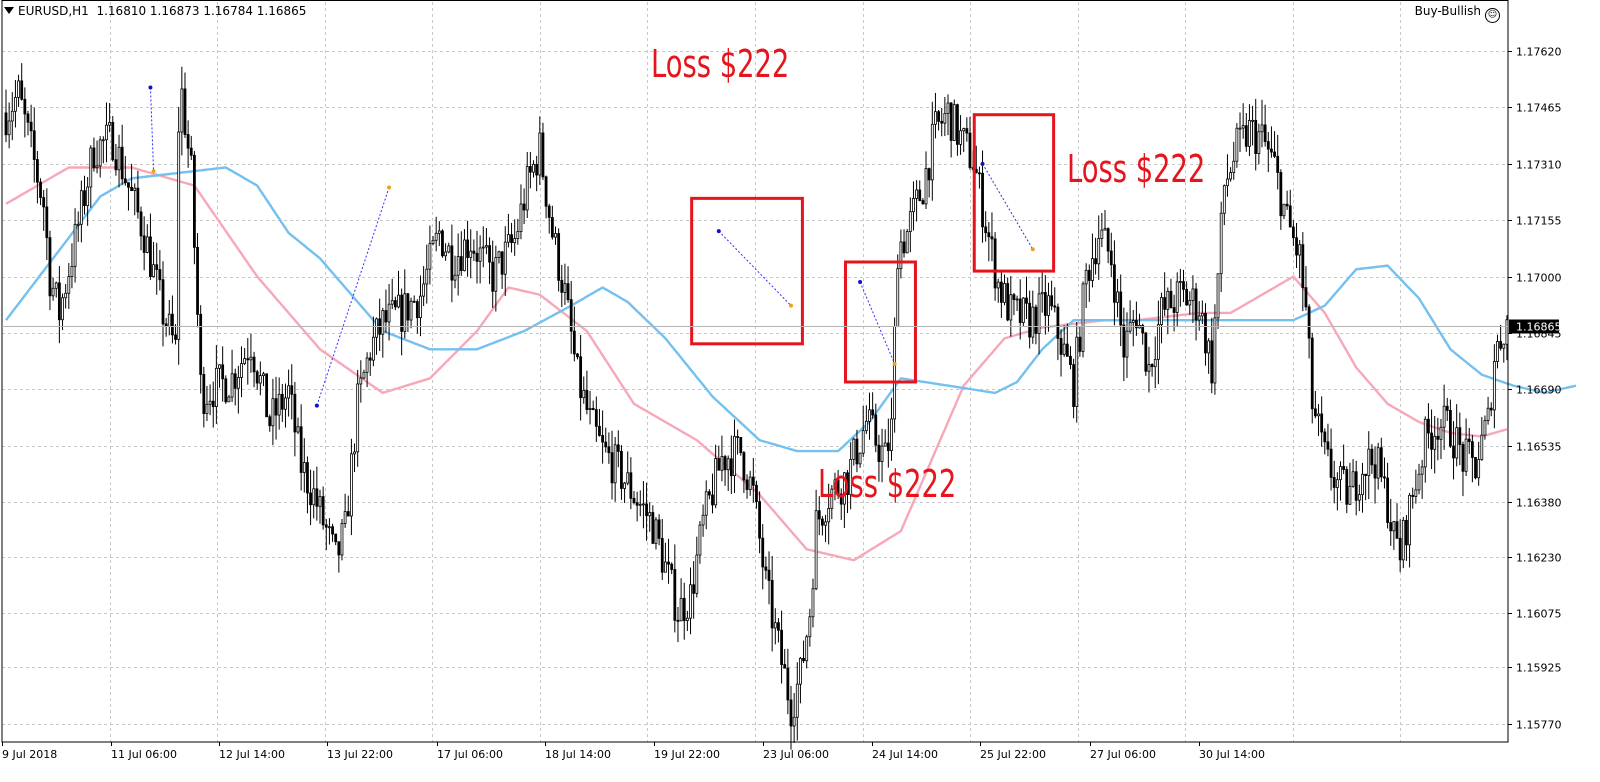 The height and width of the screenshot is (782, 1600). What do you see at coordinates (1008, 206) in the screenshot?
I see `trade-line` at bounding box center [1008, 206].